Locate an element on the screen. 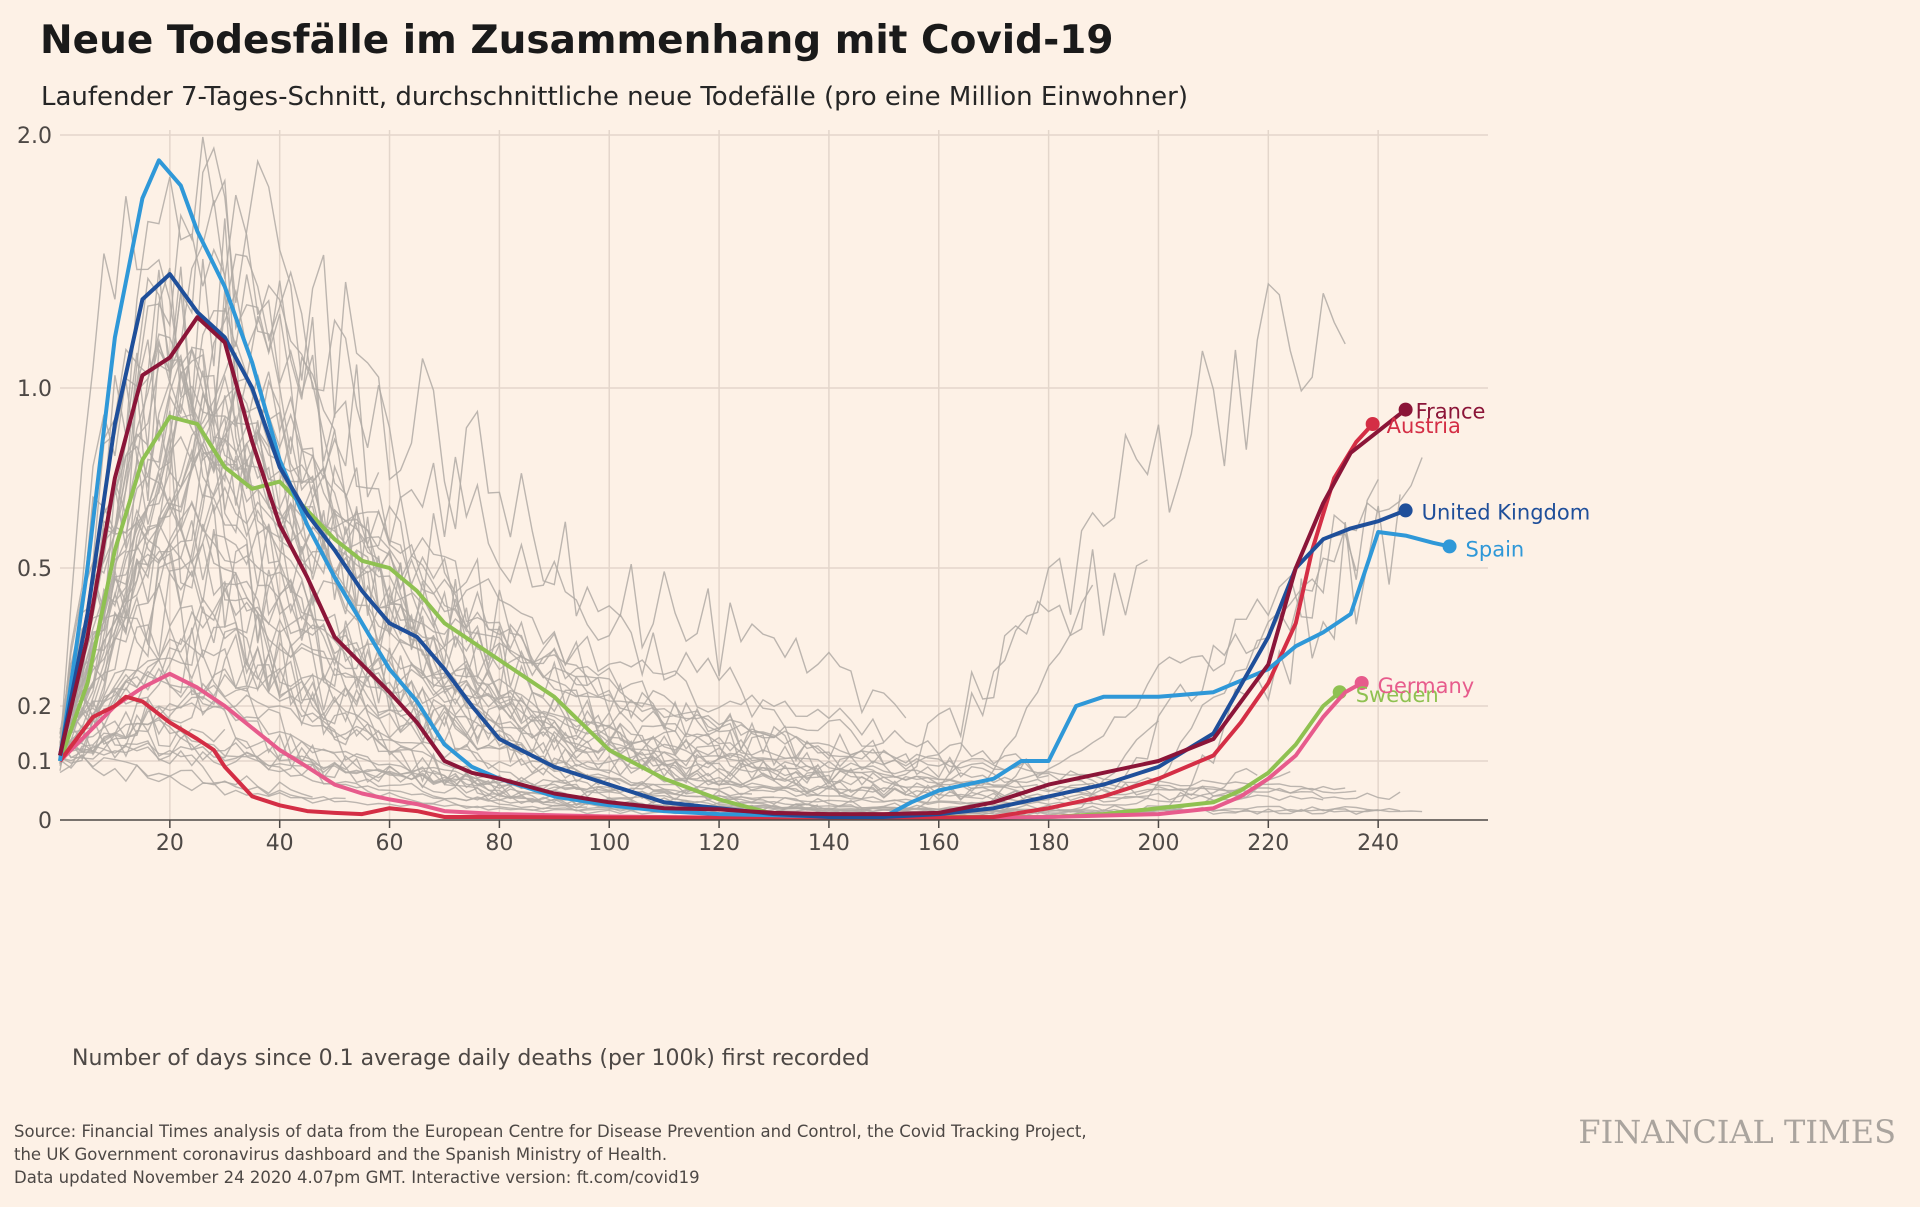 The width and height of the screenshot is (1920, 1207). series-endpoint-austria is located at coordinates (1372, 424).